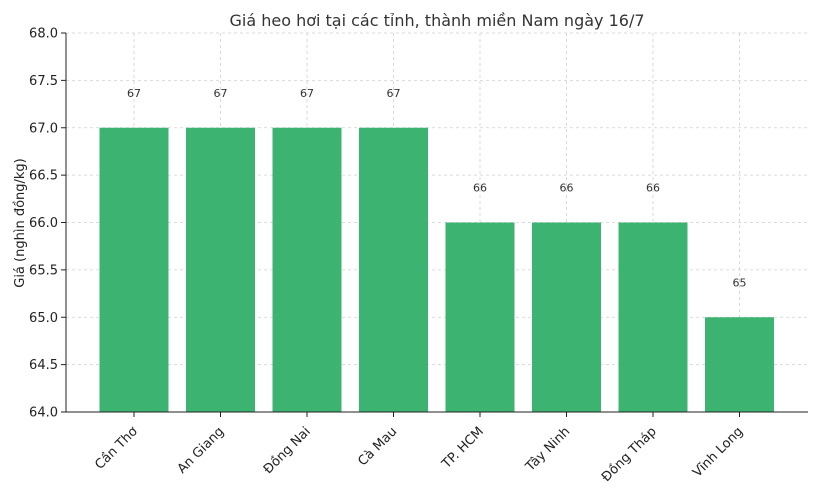 The height and width of the screenshot is (496, 820). What do you see at coordinates (20, 223) in the screenshot?
I see `y-axis-label: Giá (nghìn đồng/kg)` at bounding box center [20, 223].